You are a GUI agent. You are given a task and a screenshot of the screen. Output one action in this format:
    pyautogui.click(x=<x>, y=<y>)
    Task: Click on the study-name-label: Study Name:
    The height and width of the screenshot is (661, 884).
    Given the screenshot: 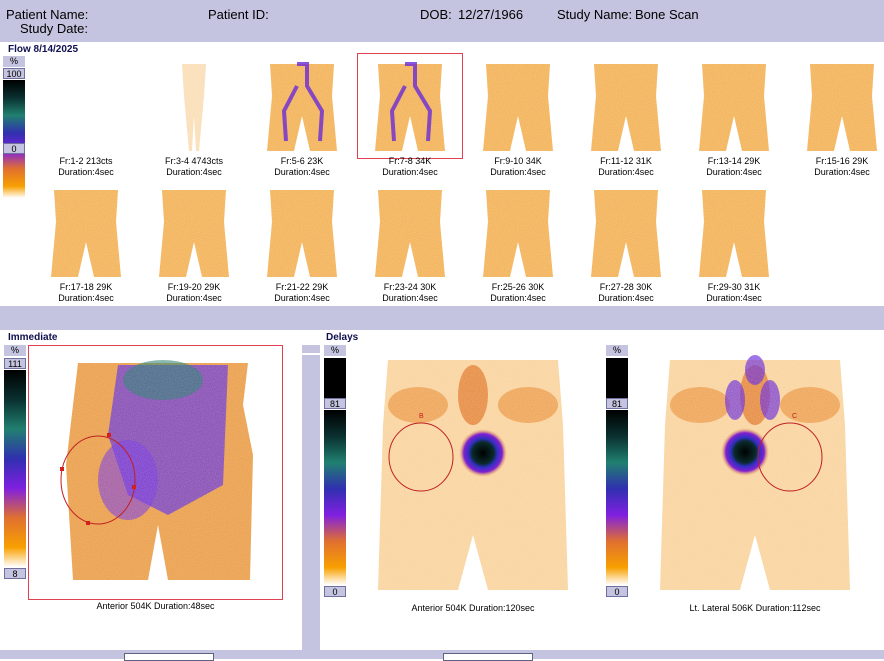 What is the action you would take?
    pyautogui.click(x=595, y=14)
    